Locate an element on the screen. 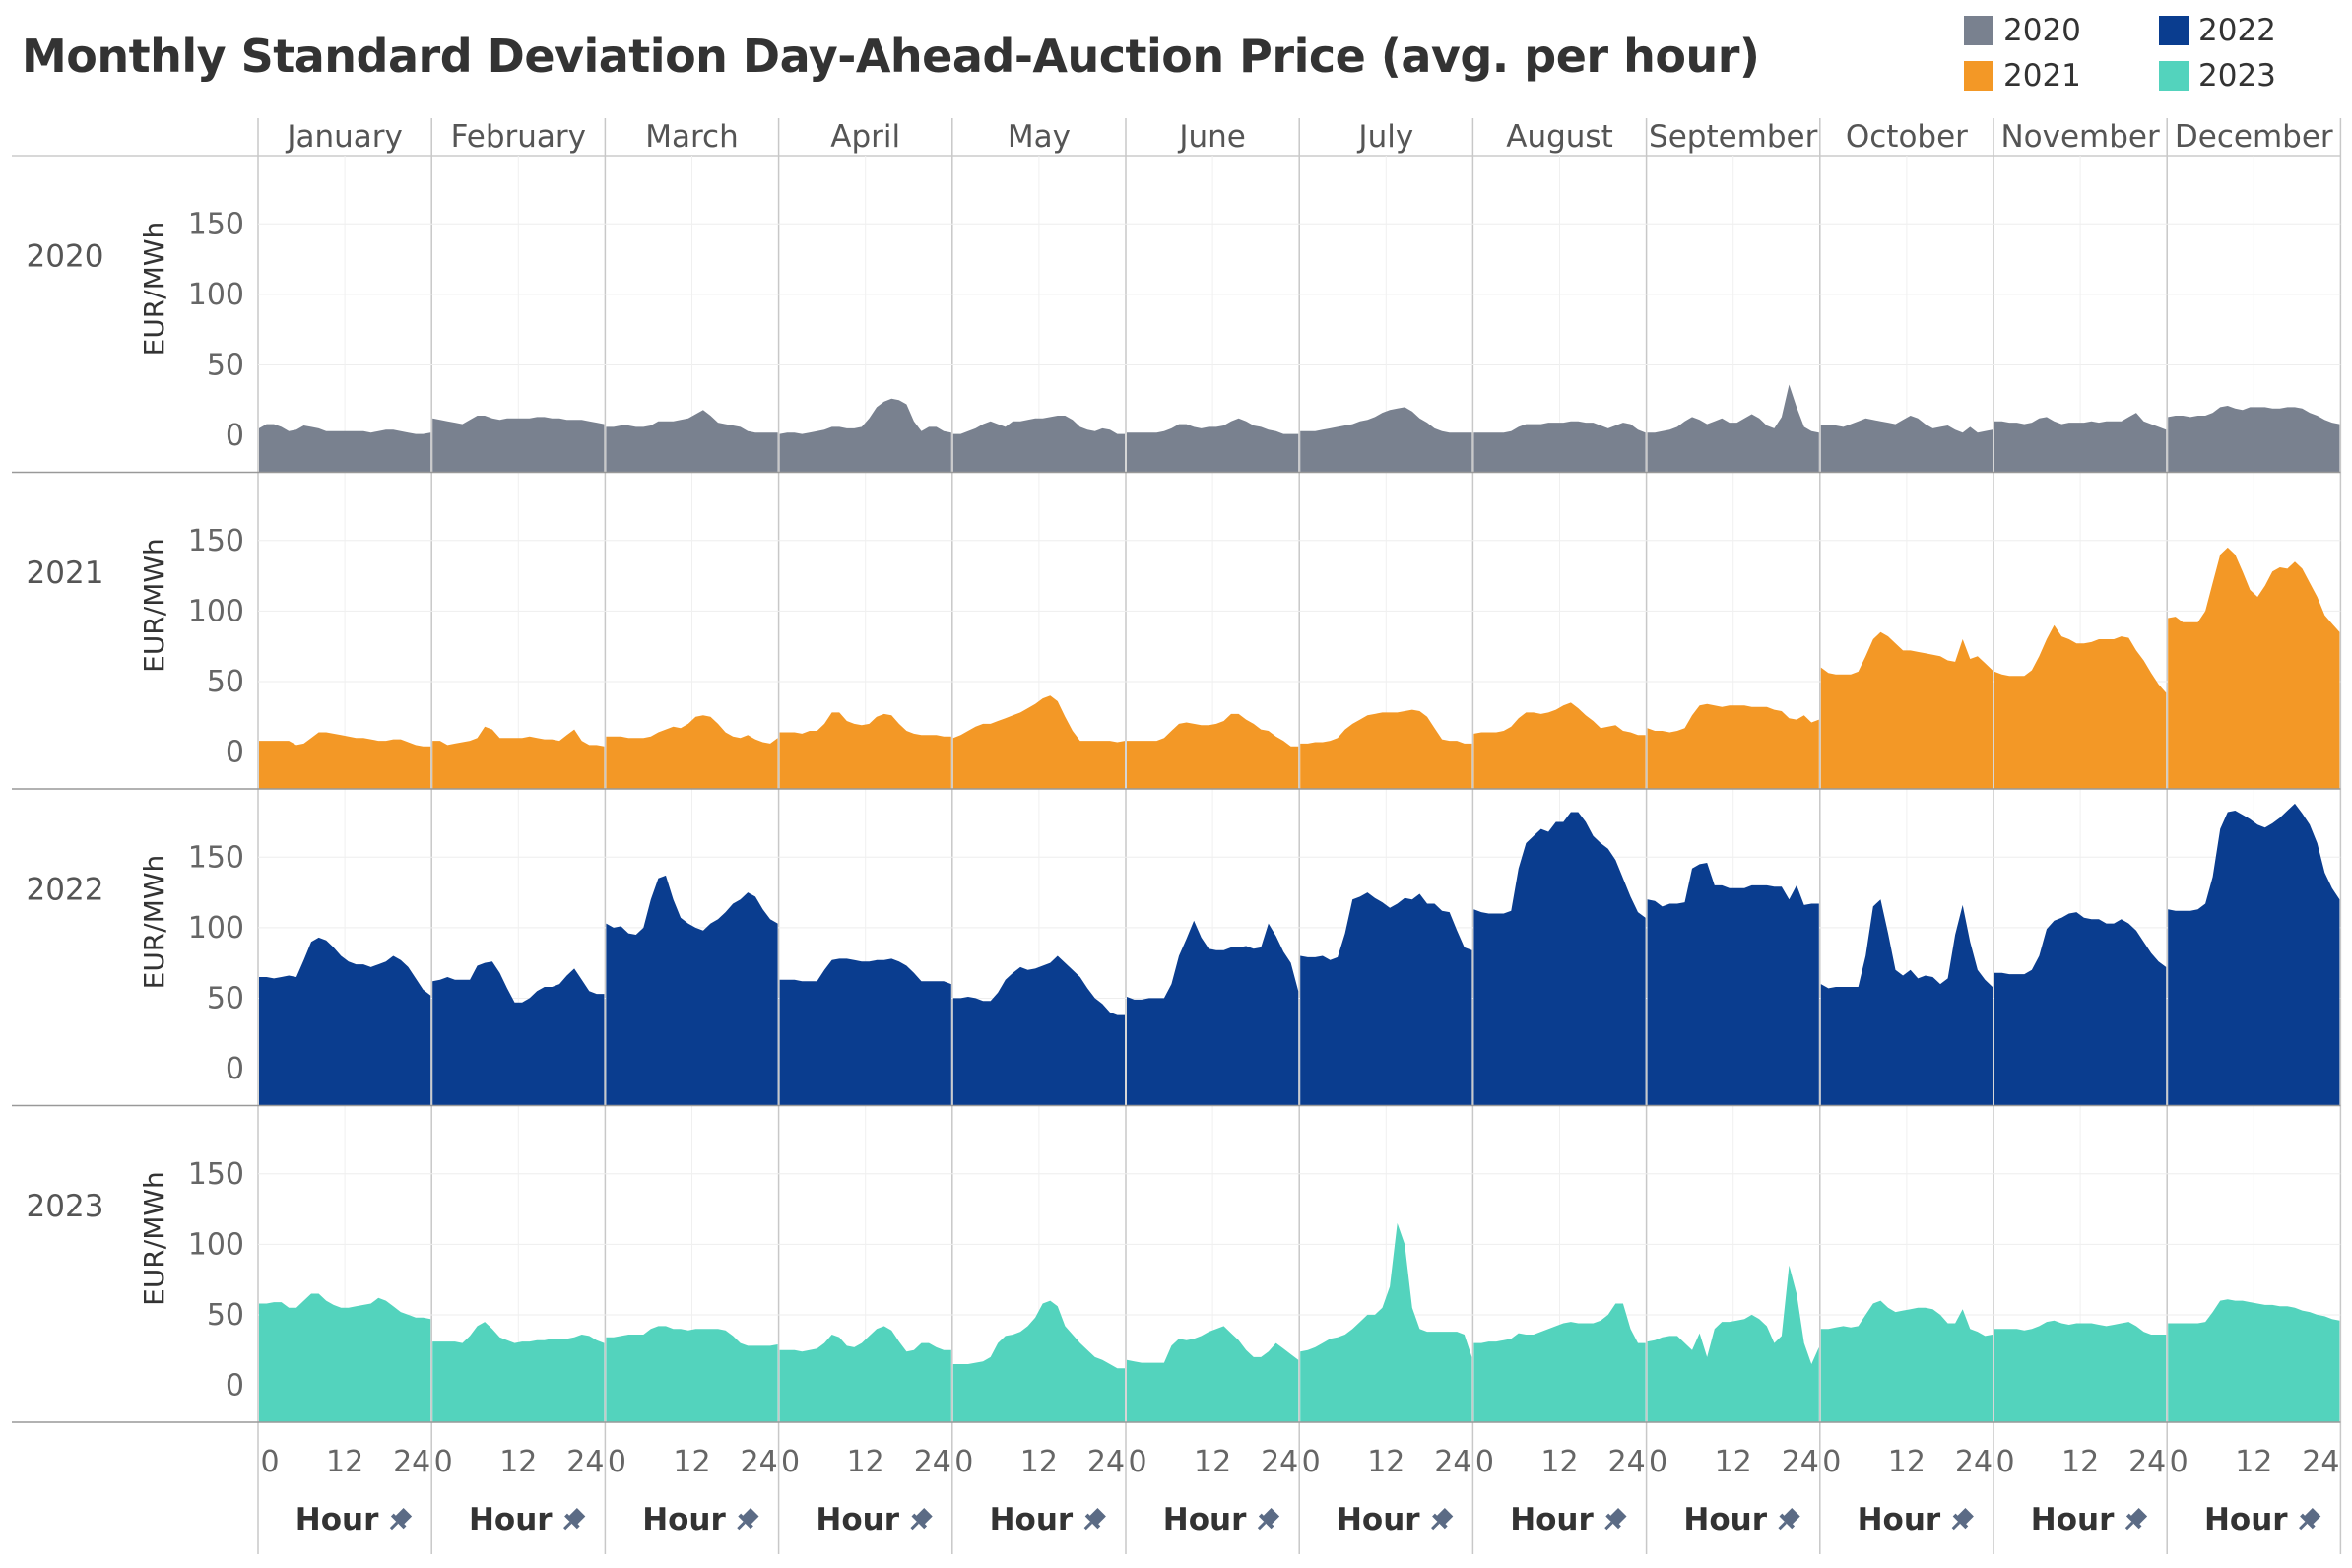 Image resolution: width=2352 pixels, height=1568 pixels. area-2022-march is located at coordinates (692, 991).